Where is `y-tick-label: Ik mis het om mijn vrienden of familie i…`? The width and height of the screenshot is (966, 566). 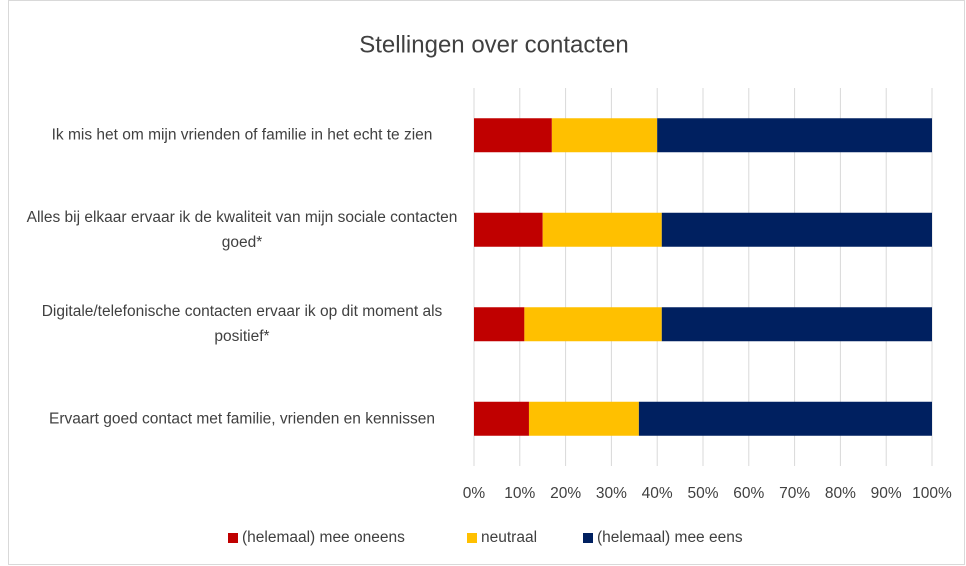
y-tick-label: Ik mis het om mijn vrienden of familie i… is located at coordinates (242, 135).